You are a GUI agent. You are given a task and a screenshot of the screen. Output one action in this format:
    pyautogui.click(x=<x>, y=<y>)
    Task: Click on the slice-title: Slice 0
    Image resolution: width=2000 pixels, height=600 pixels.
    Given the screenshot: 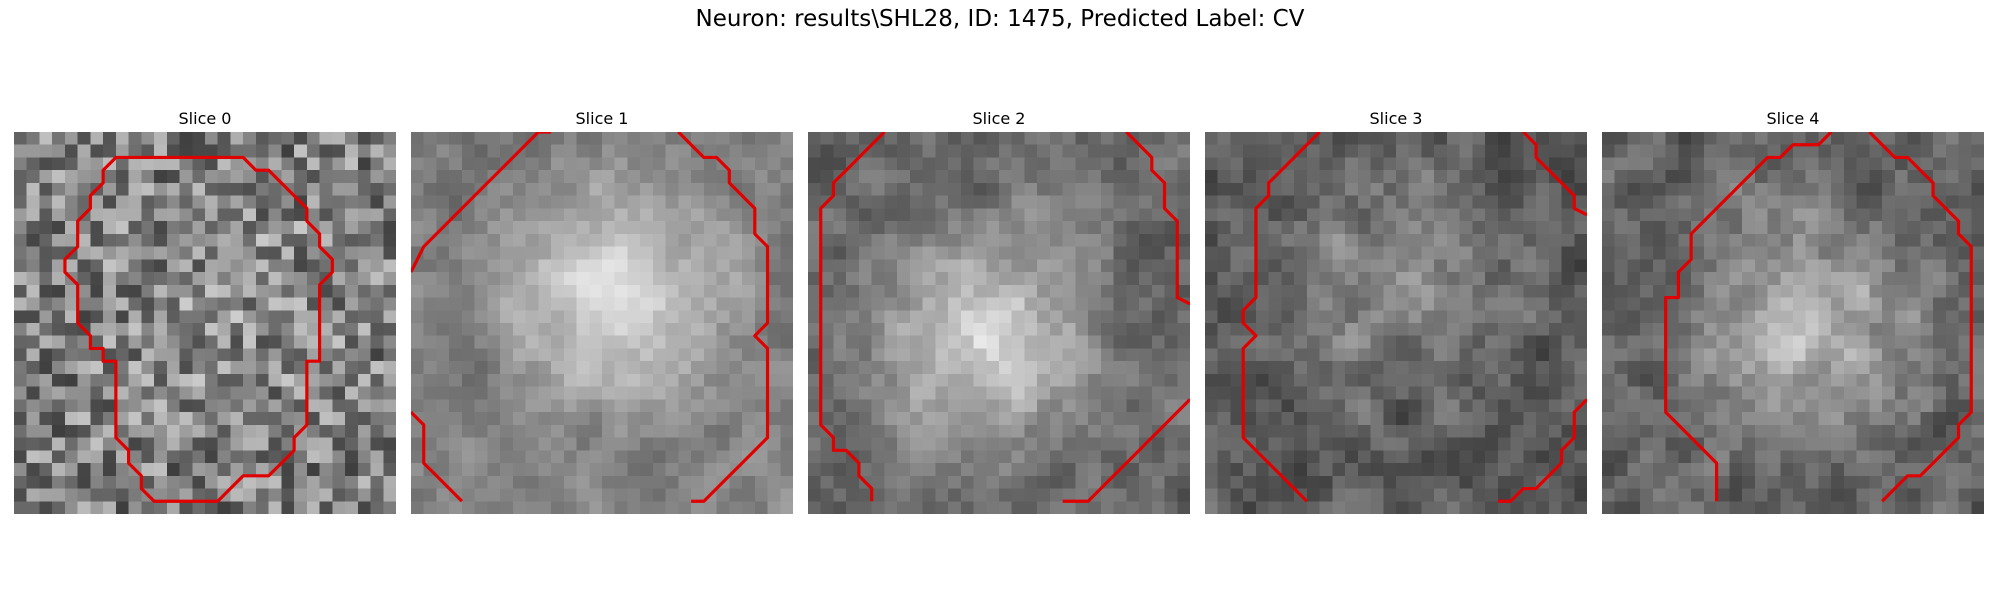 What is the action you would take?
    pyautogui.click(x=205, y=118)
    